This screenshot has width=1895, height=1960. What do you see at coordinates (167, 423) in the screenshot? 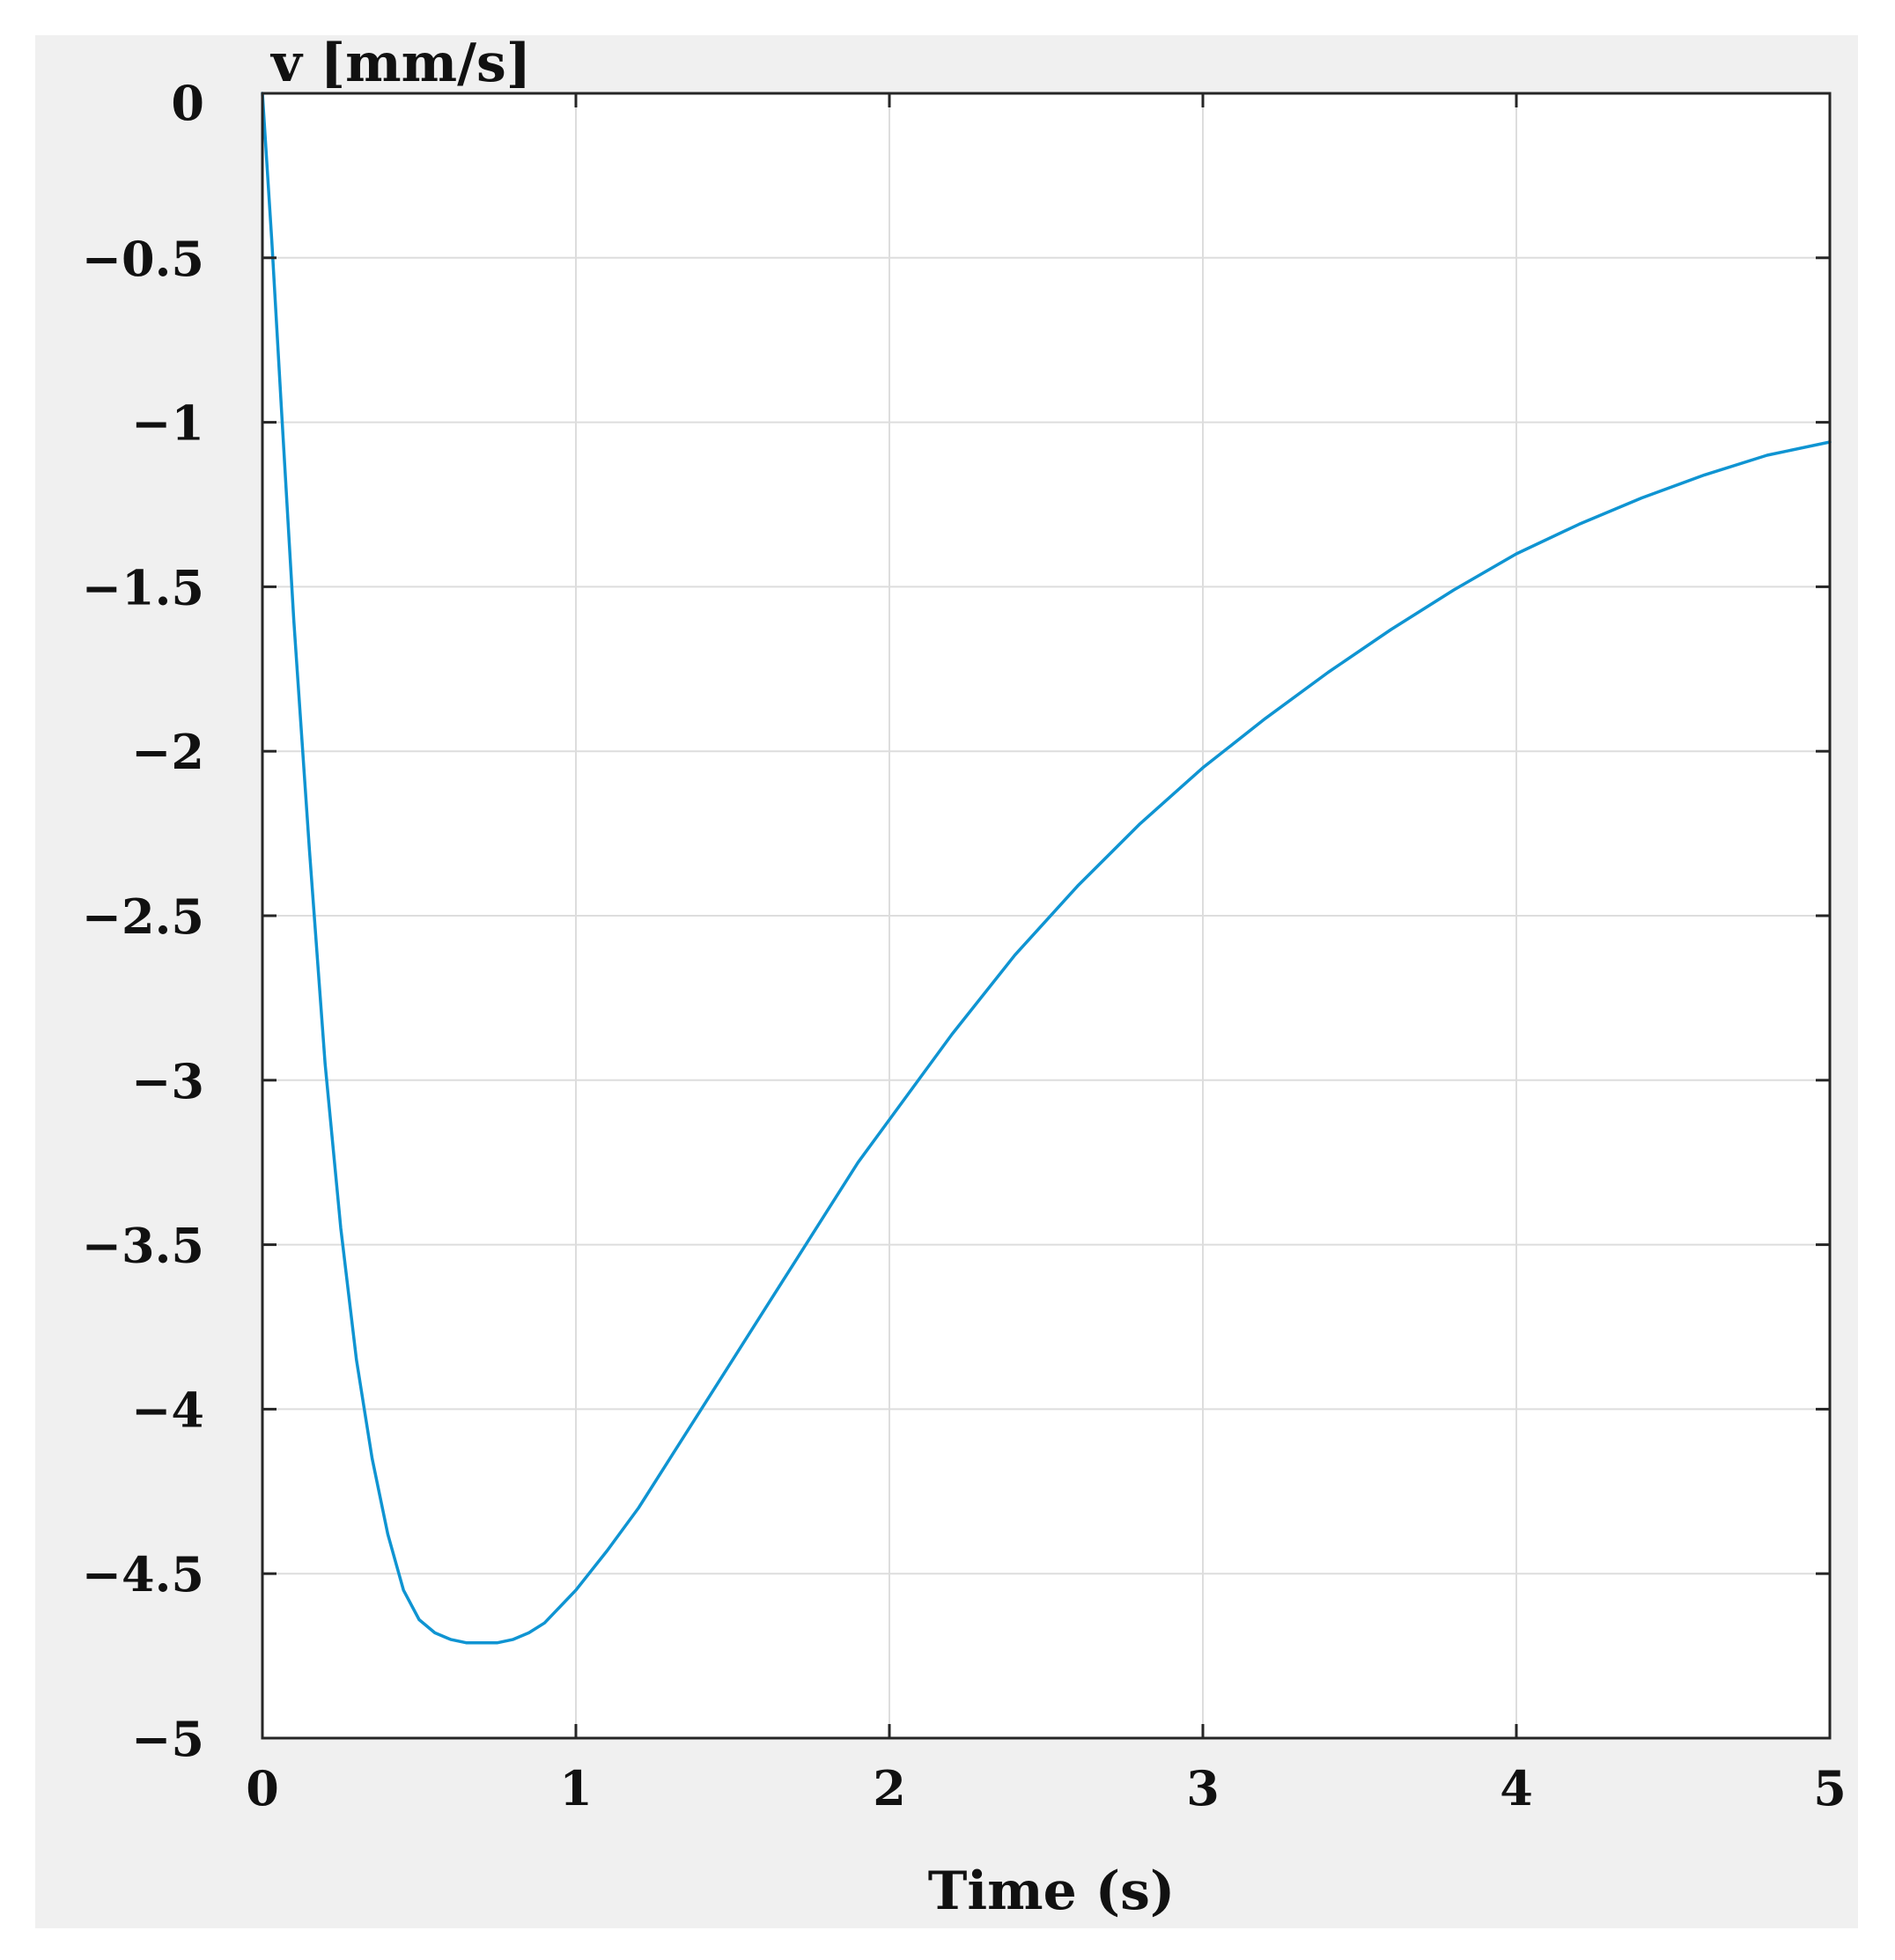
I see `y-tick-label: −1` at bounding box center [167, 423].